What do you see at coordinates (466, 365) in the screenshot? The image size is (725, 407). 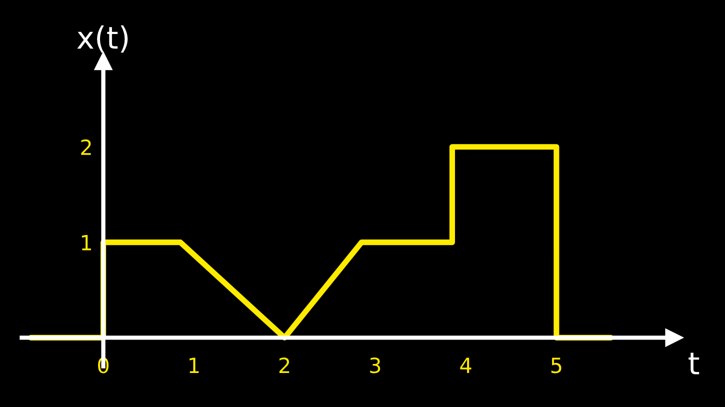 I see `x-tick-label: 4` at bounding box center [466, 365].